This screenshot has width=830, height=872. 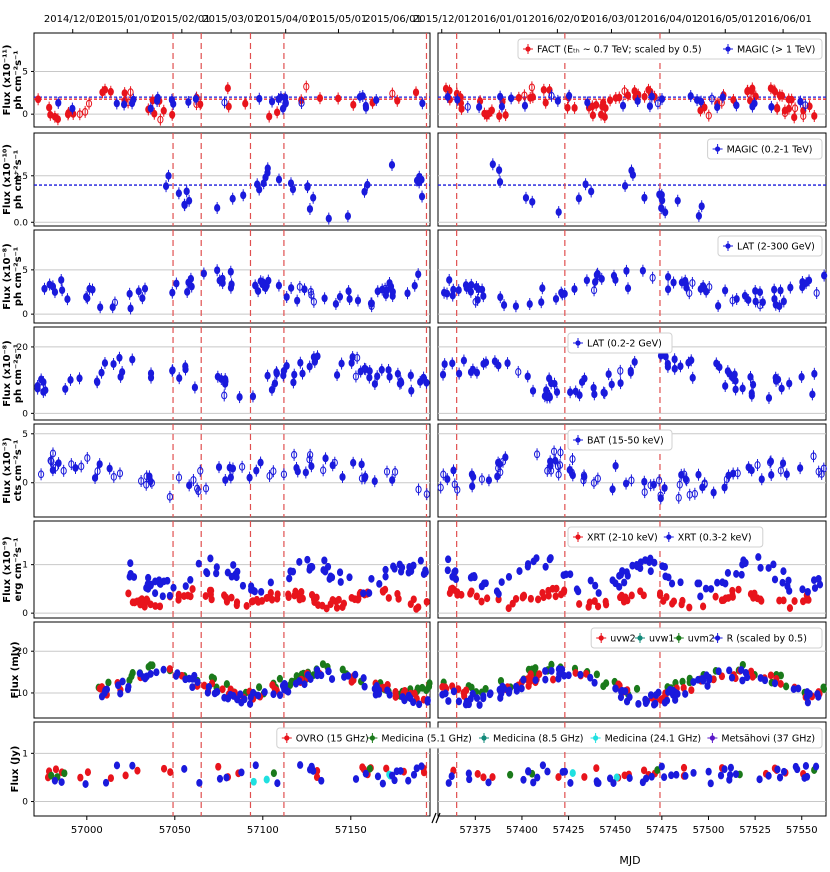 I want to click on panel-frame-left, so click(x=232, y=670).